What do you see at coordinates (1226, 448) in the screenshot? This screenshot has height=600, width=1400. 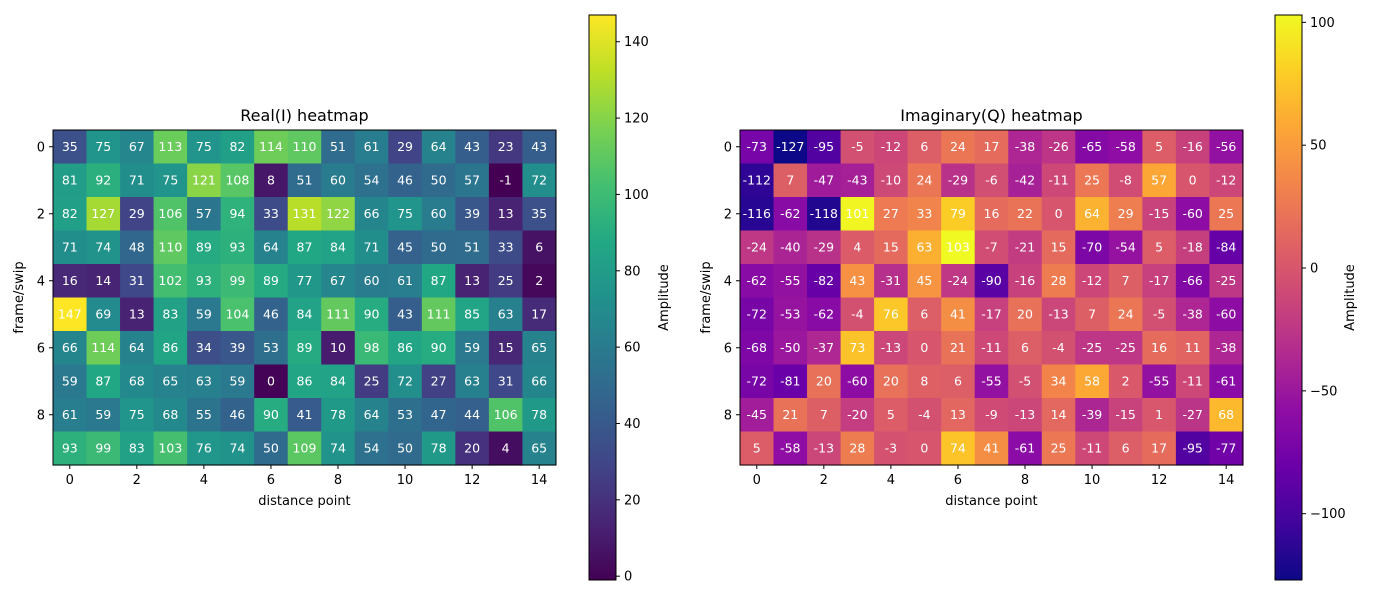 I see `cell-value-label: -77` at bounding box center [1226, 448].